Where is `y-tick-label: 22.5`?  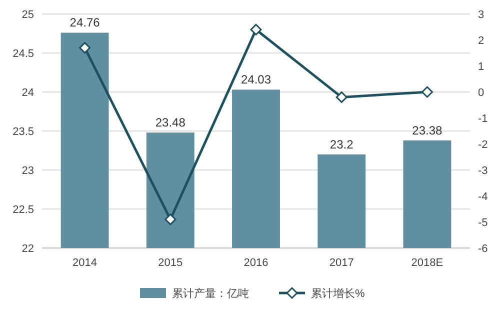 y-tick-label: 22.5 is located at coordinates (23, 210).